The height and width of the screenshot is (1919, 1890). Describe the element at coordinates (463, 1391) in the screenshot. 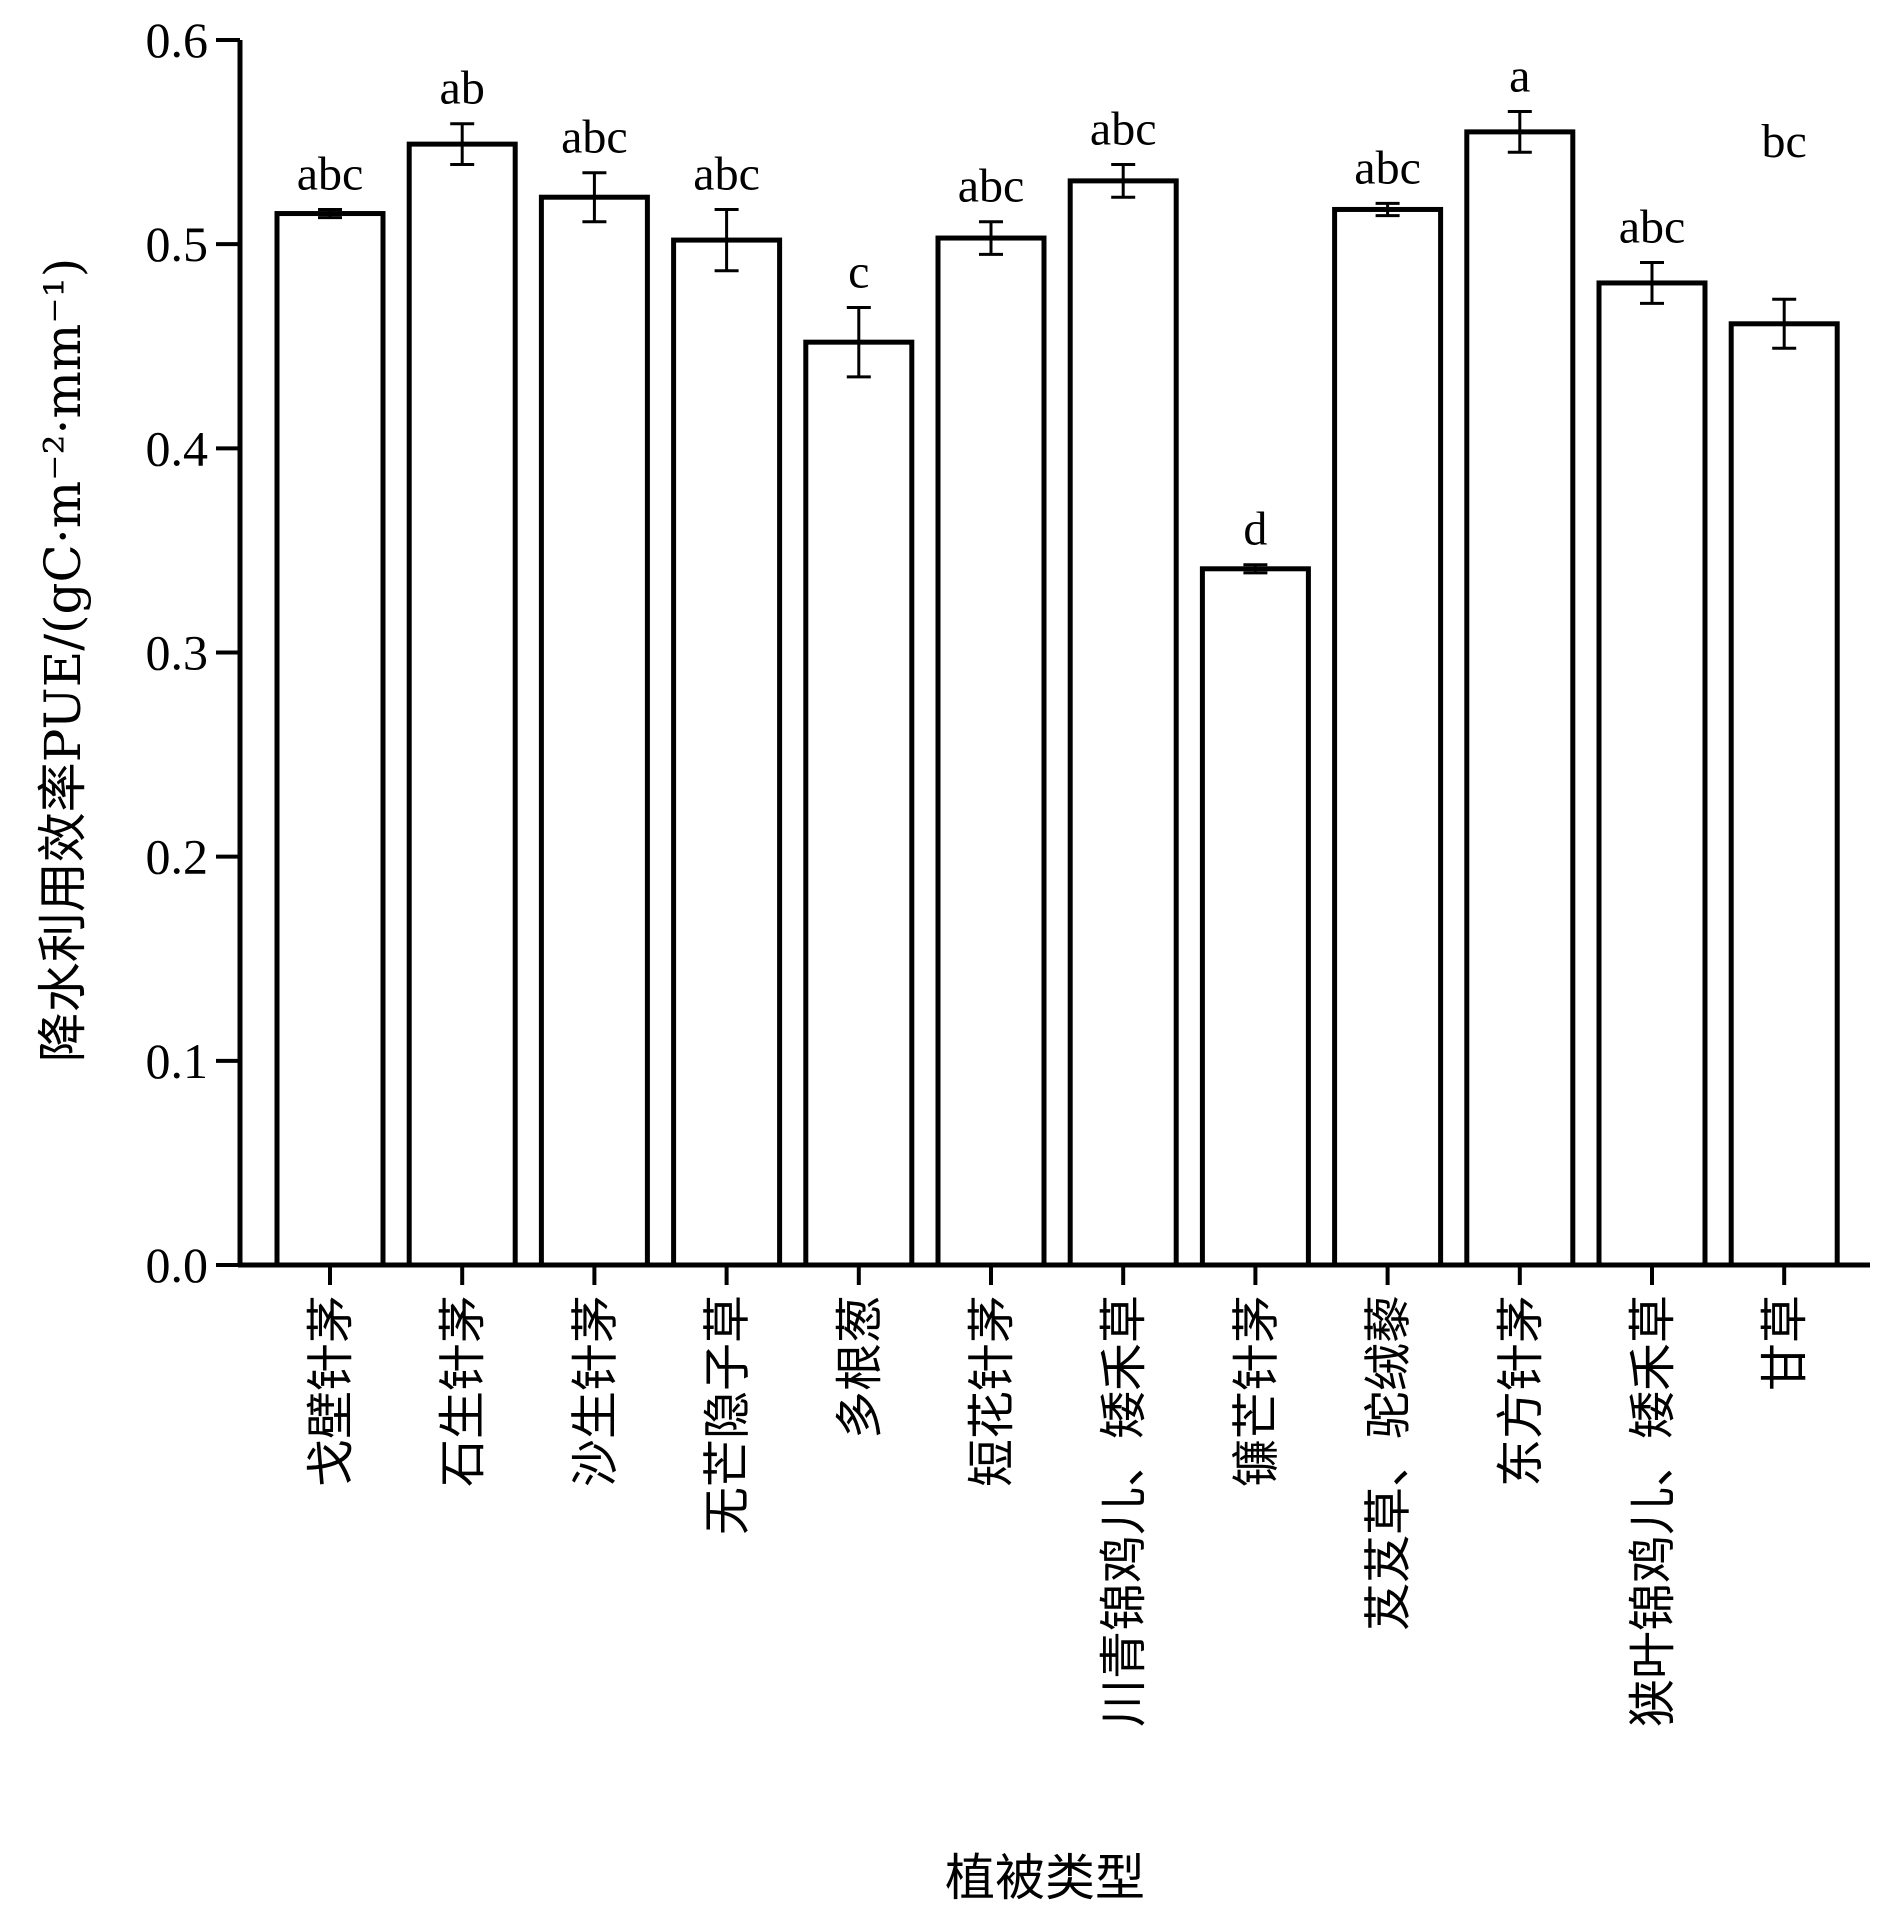

I see `x-category-label: 石生针茅` at that location.